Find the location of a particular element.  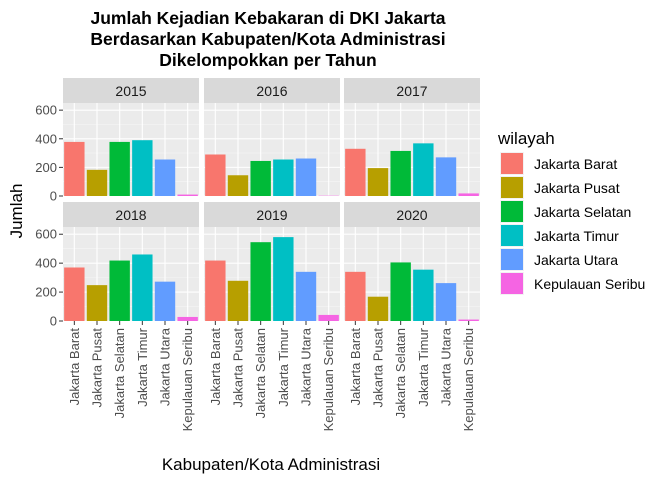

bar-2015-jakarta-timur is located at coordinates (142, 168).